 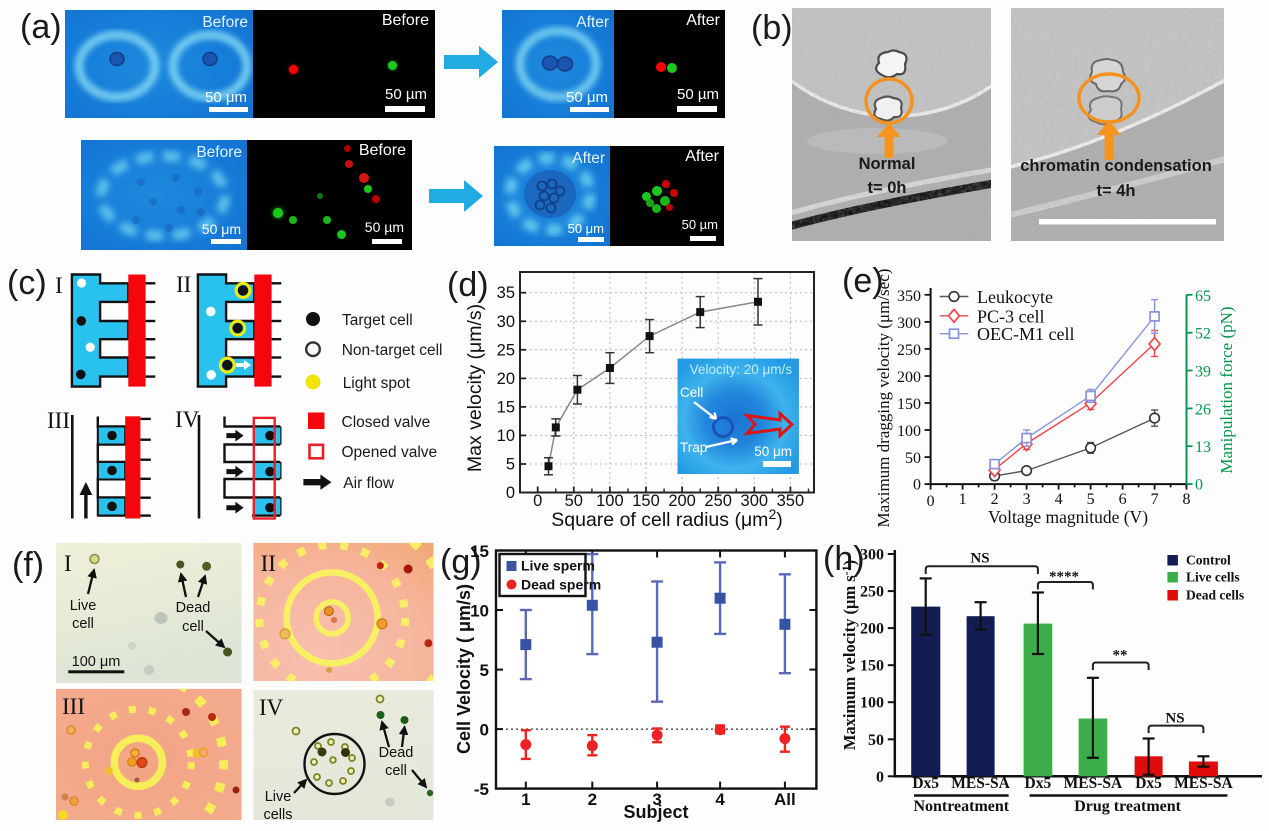 I want to click on svg-text: Manipulation force (pN), so click(x=1226, y=389).